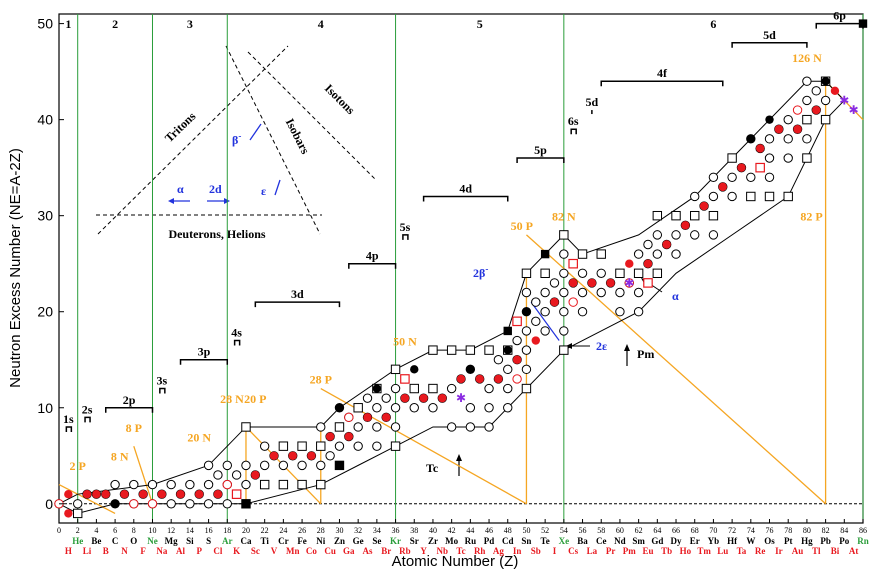 This screenshot has width=869, height=573. I want to click on element-symbol-top: Ni, so click(320, 541).